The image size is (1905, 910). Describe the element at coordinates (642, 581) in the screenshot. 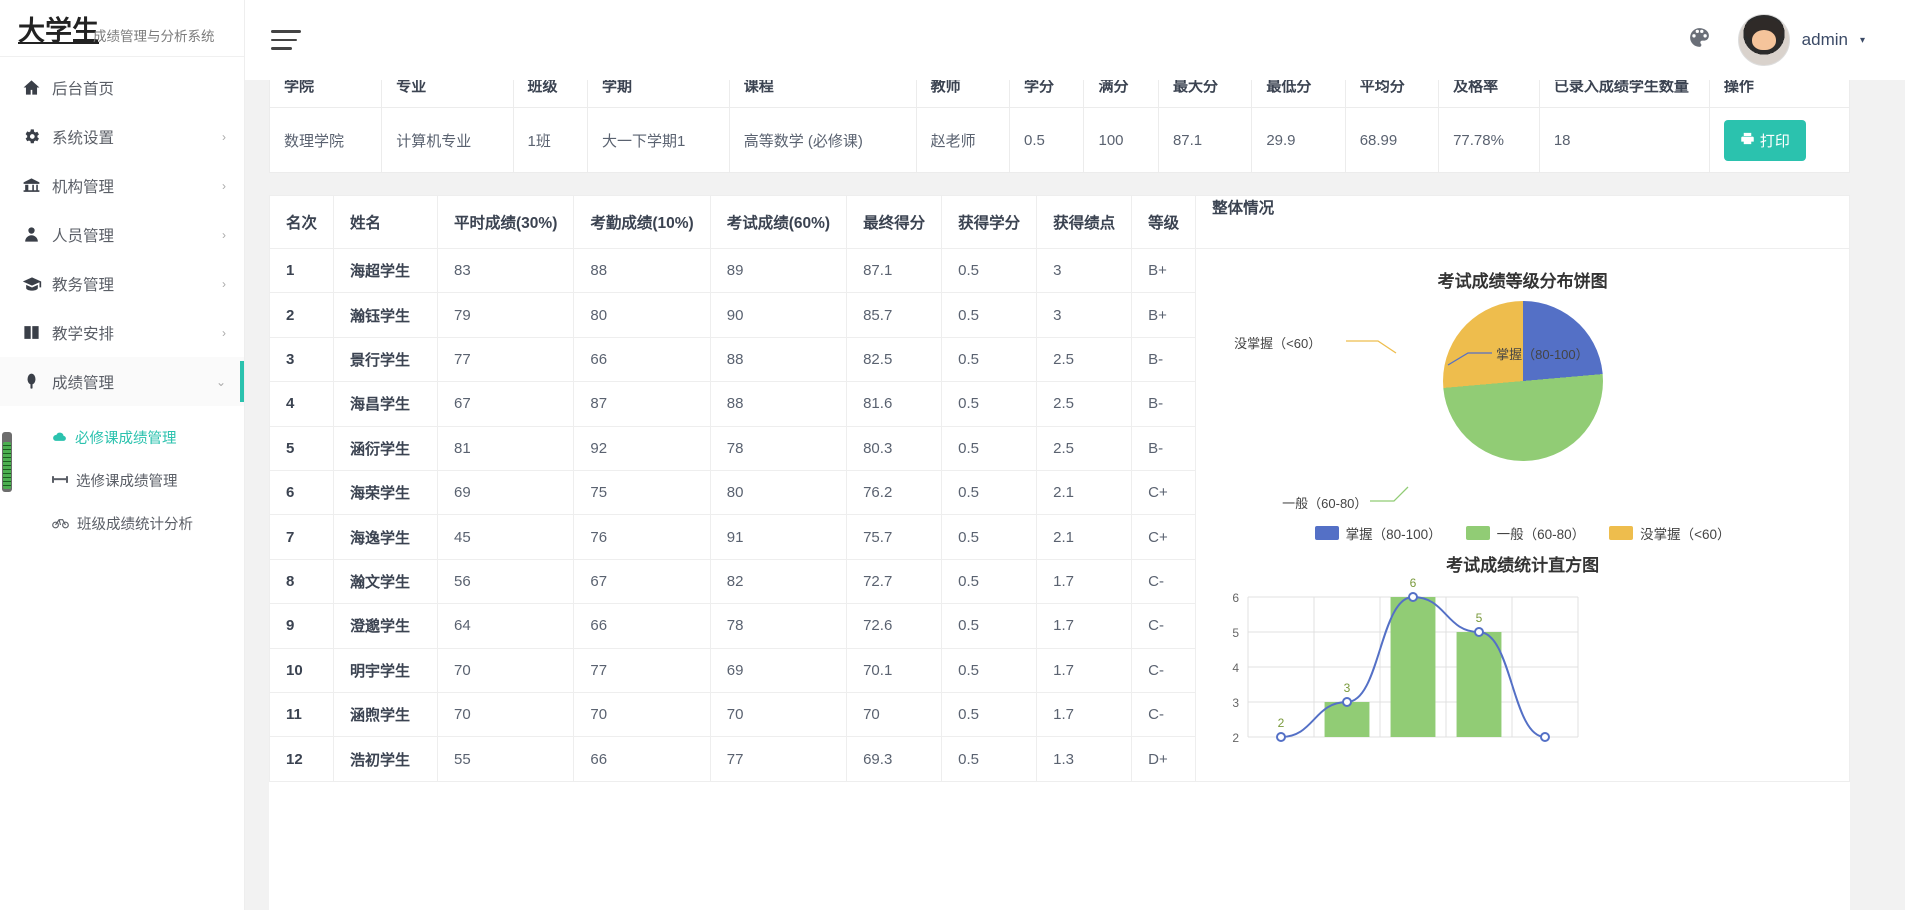

I see `student-cell: 67` at that location.